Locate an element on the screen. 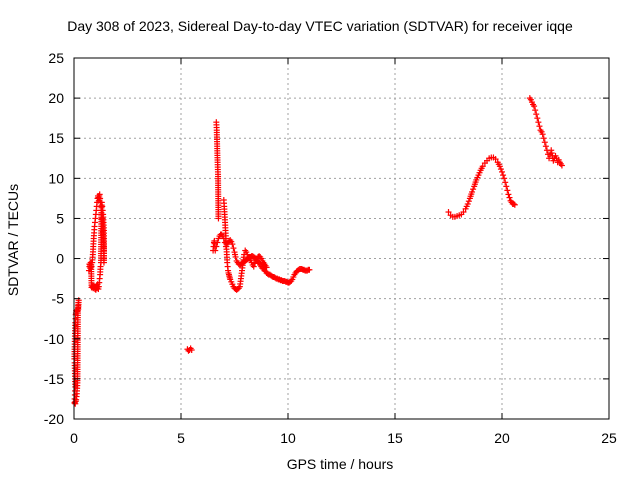 Image resolution: width=640 pixels, height=480 pixels. y-tick-label: 5 is located at coordinates (60, 218).